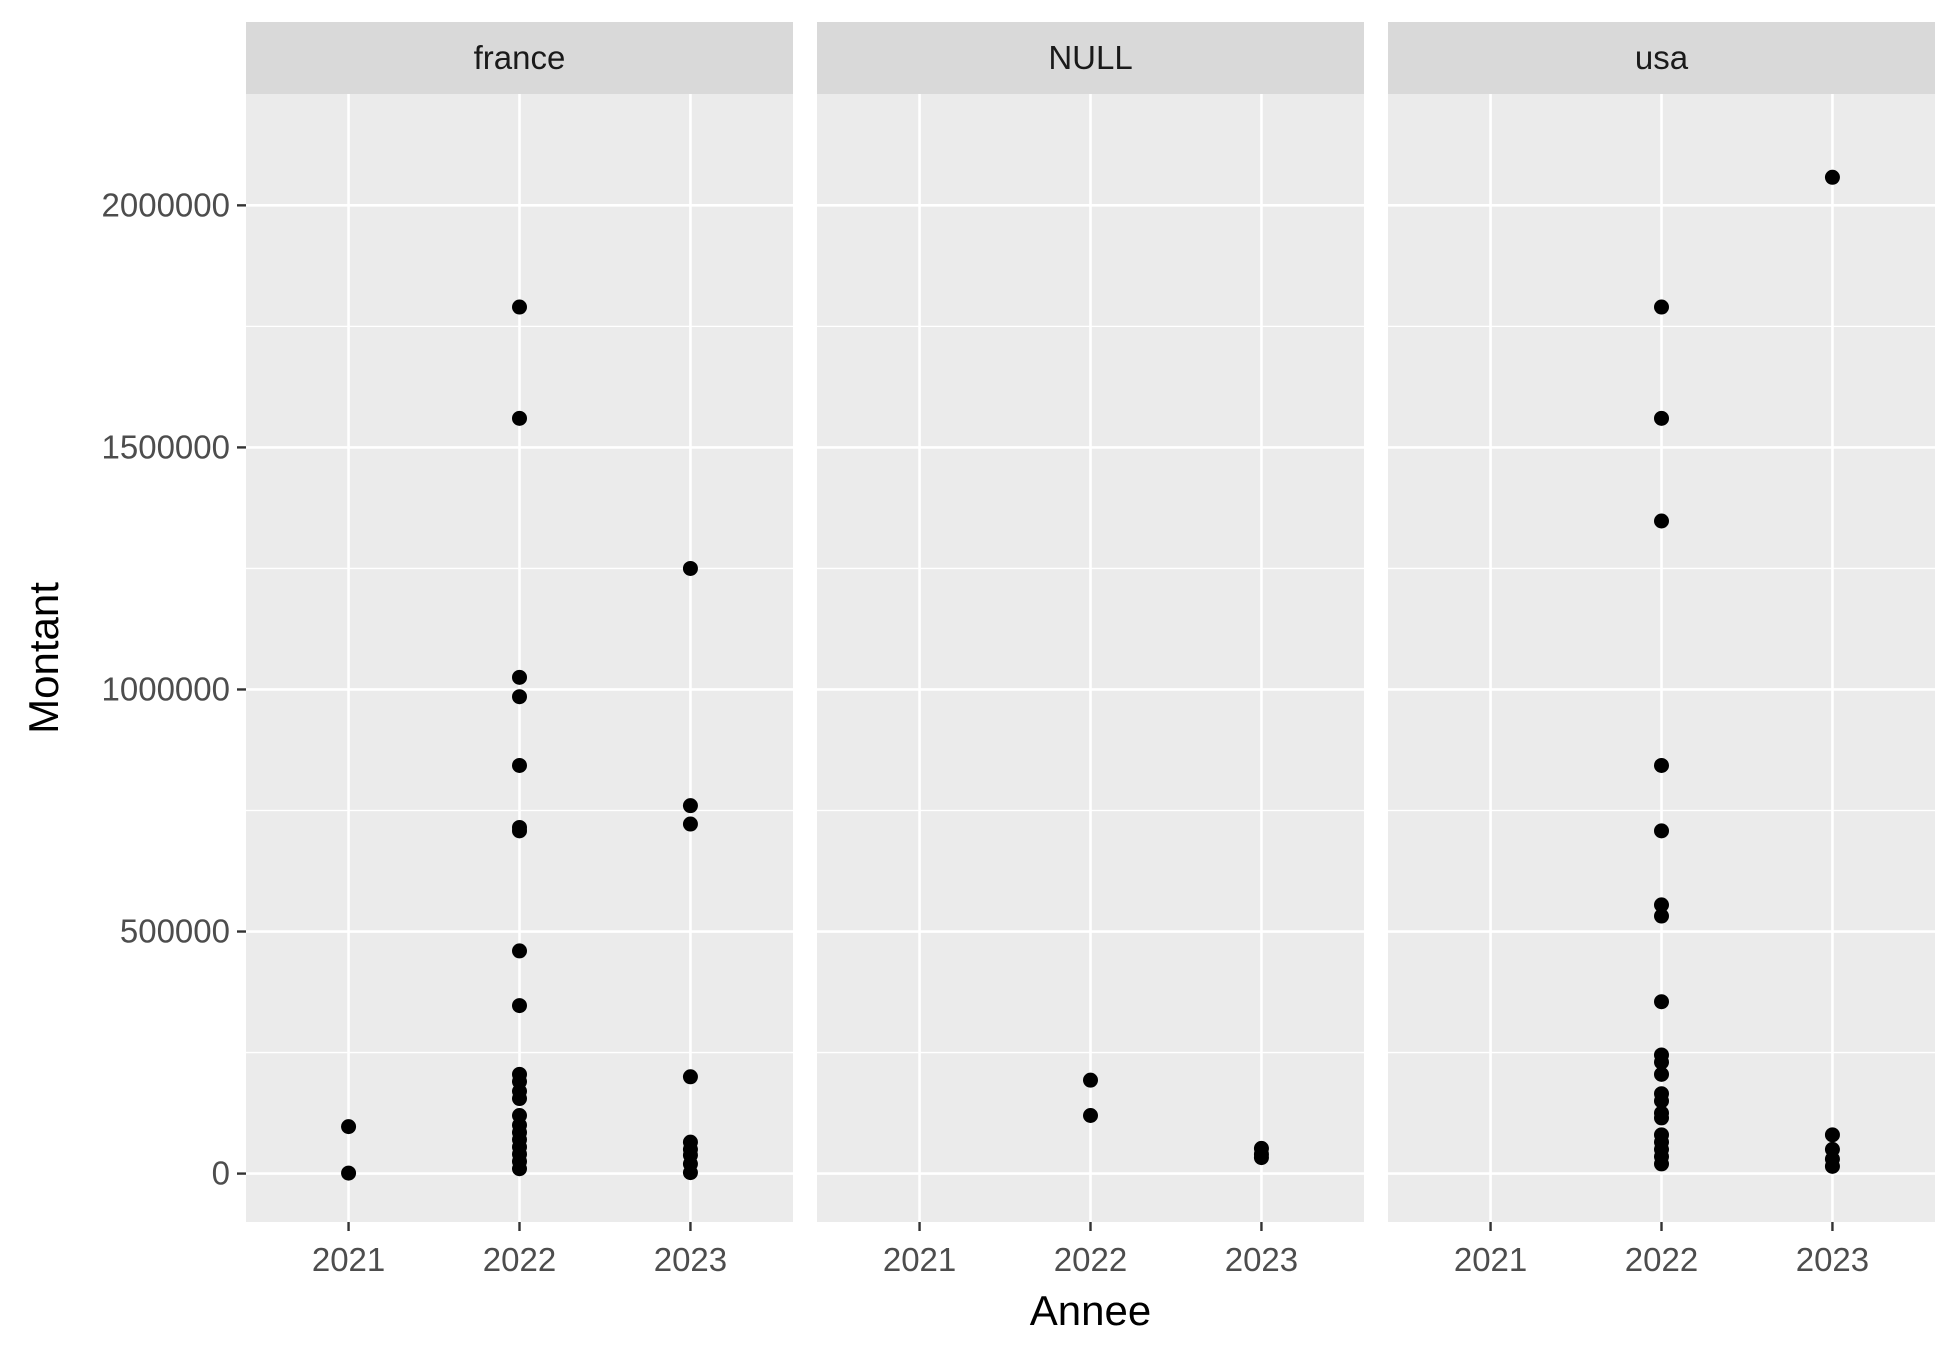 This screenshot has height=1350, width=1950. I want to click on facet-label: NULL, so click(1090, 57).